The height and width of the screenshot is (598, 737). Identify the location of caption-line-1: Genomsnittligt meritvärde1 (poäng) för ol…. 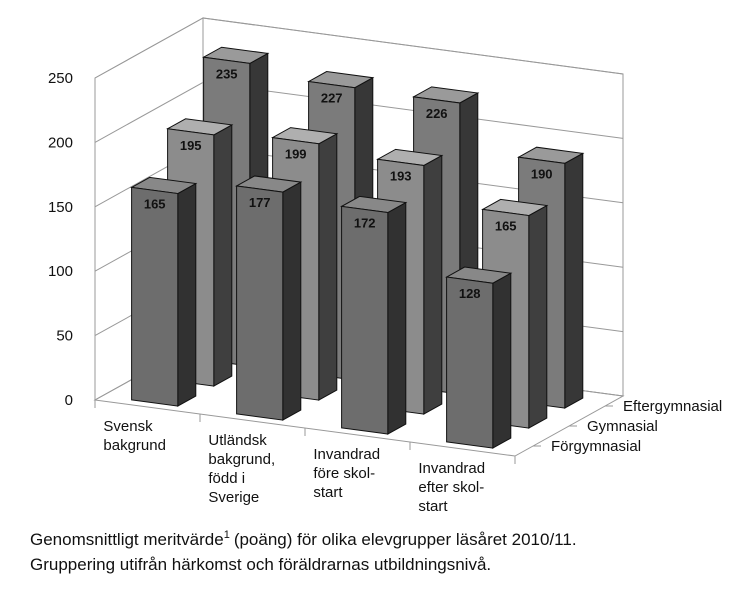
(303, 539).